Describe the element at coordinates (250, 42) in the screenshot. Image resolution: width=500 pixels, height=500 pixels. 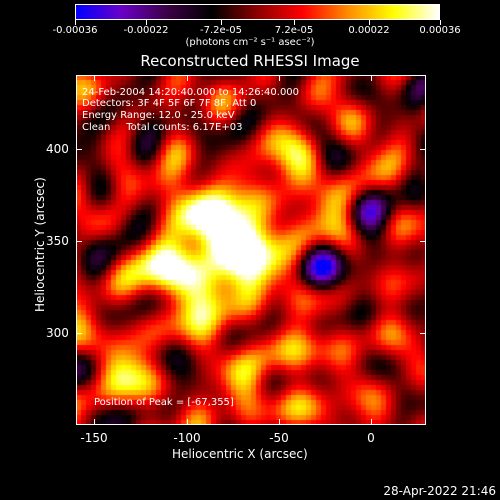
I see `colorbar-units: (photons cm⁻² s⁻¹ asec⁻²)` at that location.